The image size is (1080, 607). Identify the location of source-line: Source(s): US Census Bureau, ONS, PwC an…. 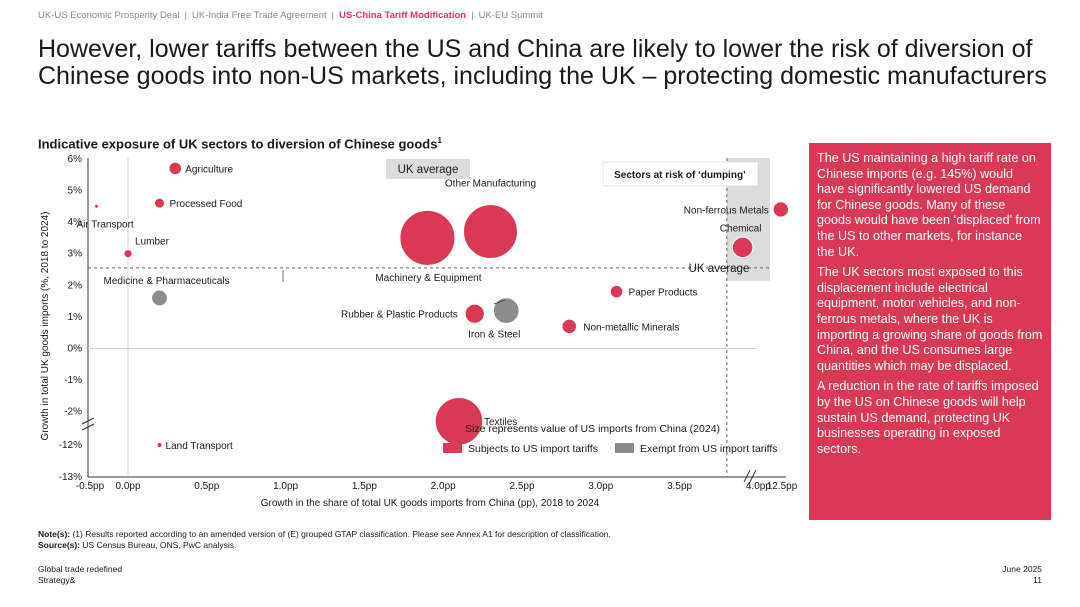
(137, 545).